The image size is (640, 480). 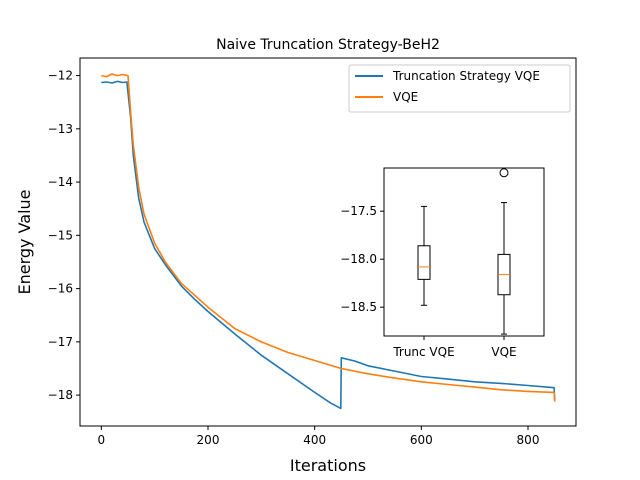 What do you see at coordinates (60, 129) in the screenshot?
I see `y-tick-label: −13` at bounding box center [60, 129].